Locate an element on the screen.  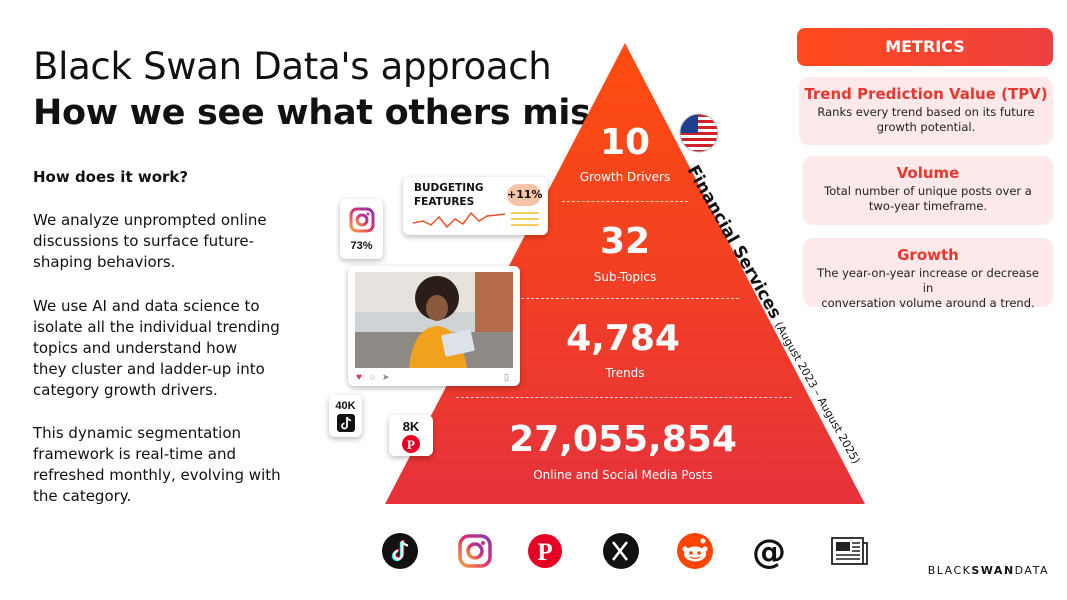
metric-title: Trend Prediction Value (TPV) is located at coordinates (926, 94).